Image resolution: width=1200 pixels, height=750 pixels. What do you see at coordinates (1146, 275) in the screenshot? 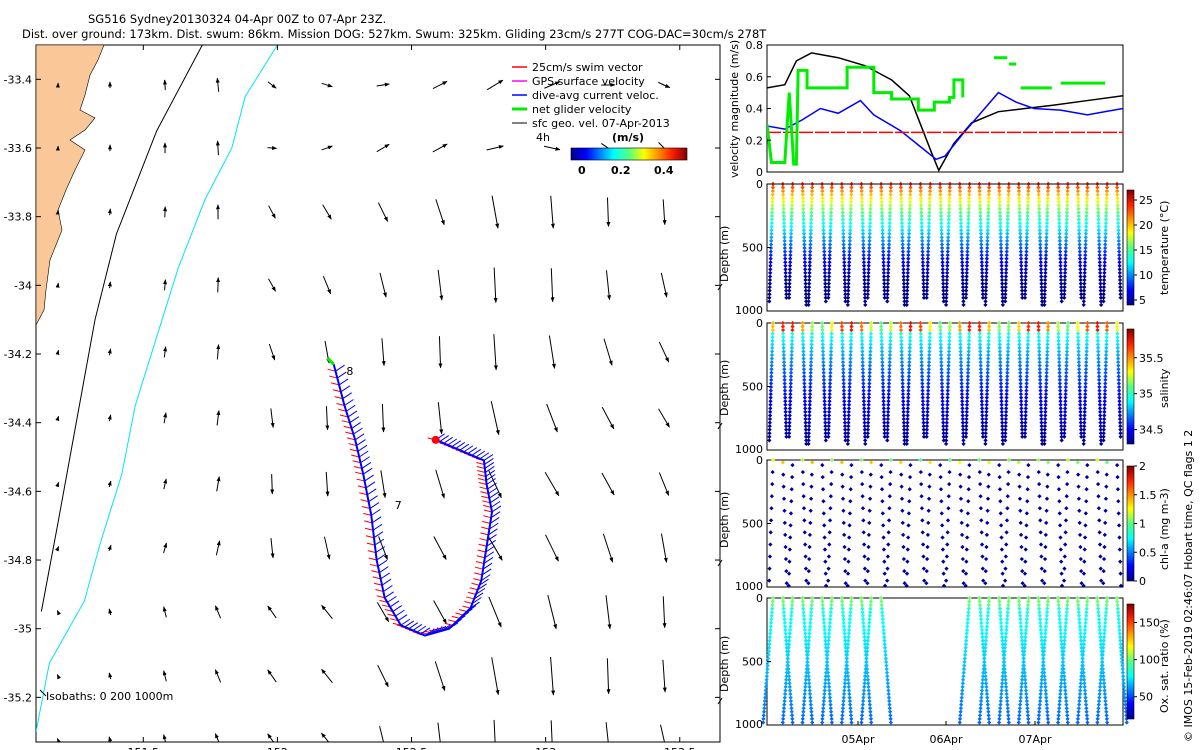
I see `colorbar-tick-label: 10` at bounding box center [1146, 275].